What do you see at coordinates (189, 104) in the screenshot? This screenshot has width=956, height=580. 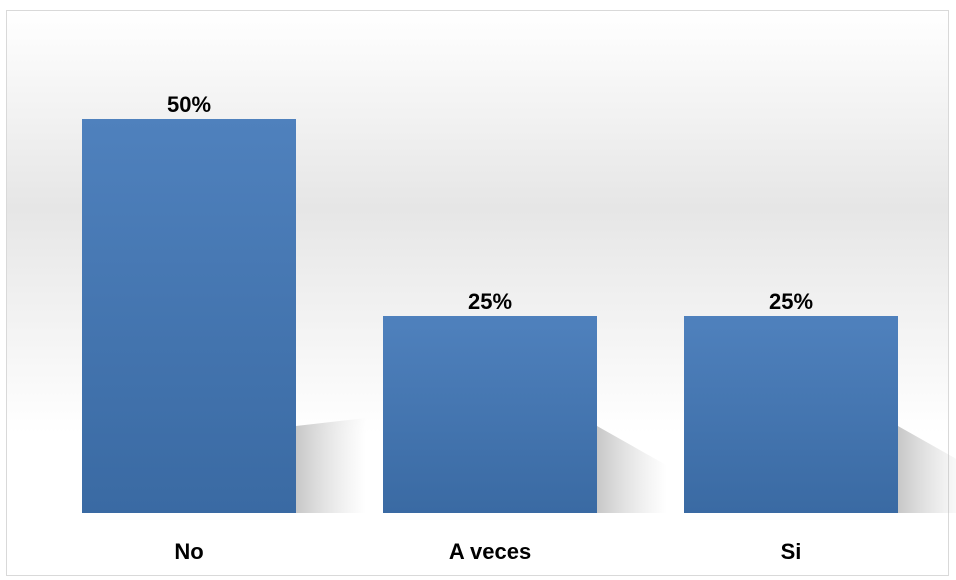 I see `data-label: 50%` at bounding box center [189, 104].